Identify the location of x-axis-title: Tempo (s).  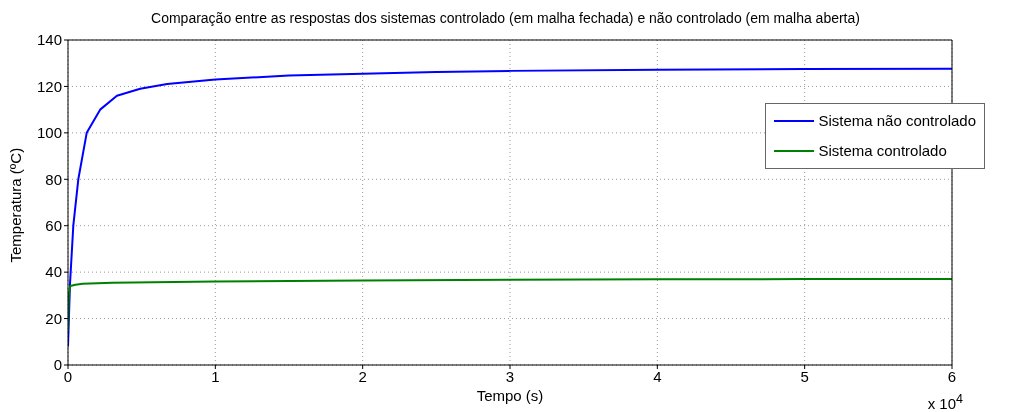
(510, 395).